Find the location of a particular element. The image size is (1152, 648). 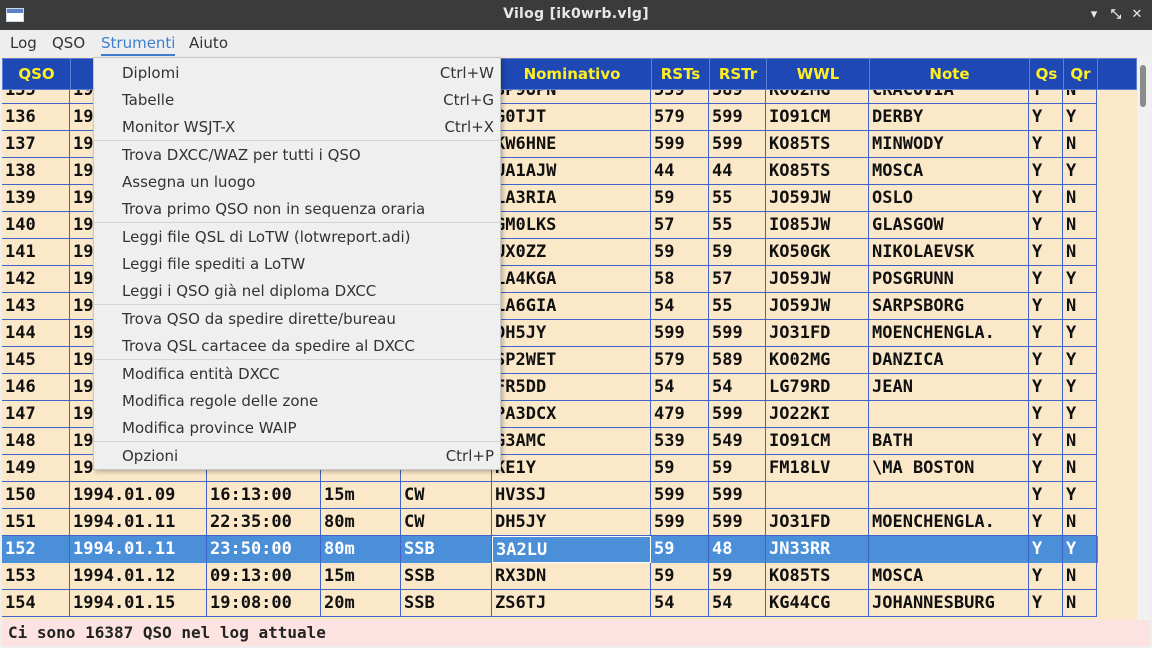

cell-qso: 151 is located at coordinates (36, 522).